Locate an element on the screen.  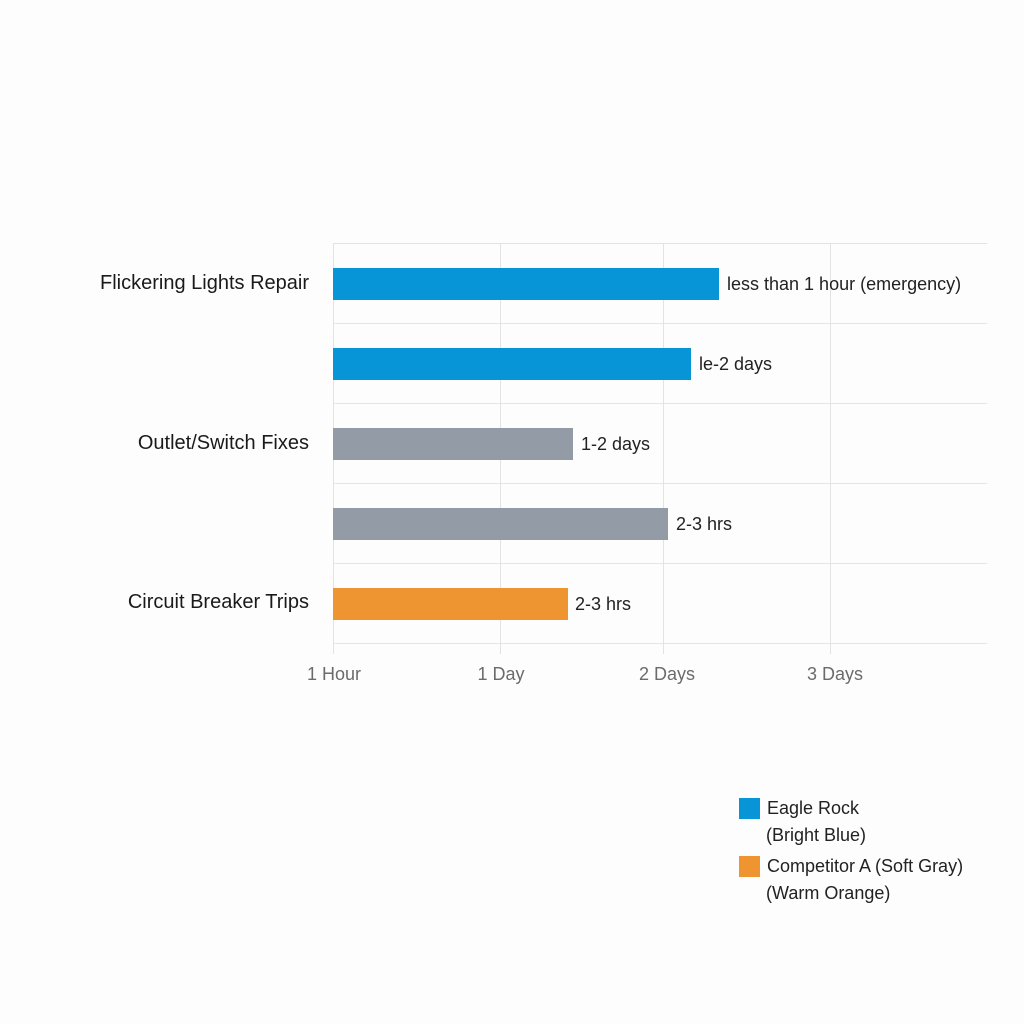
x-tick-1-hour: 1 Hour is located at coordinates (334, 674).